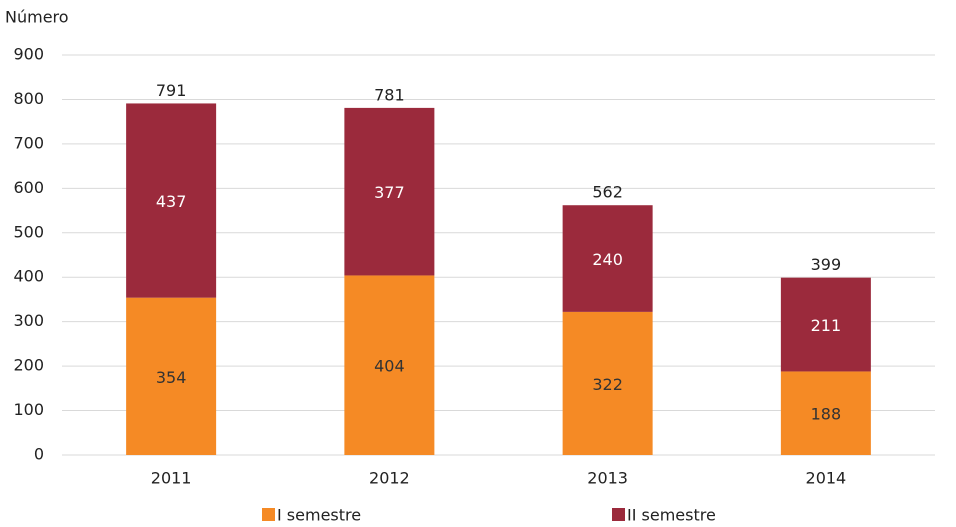  I want to click on data-label: 437, so click(171, 201).